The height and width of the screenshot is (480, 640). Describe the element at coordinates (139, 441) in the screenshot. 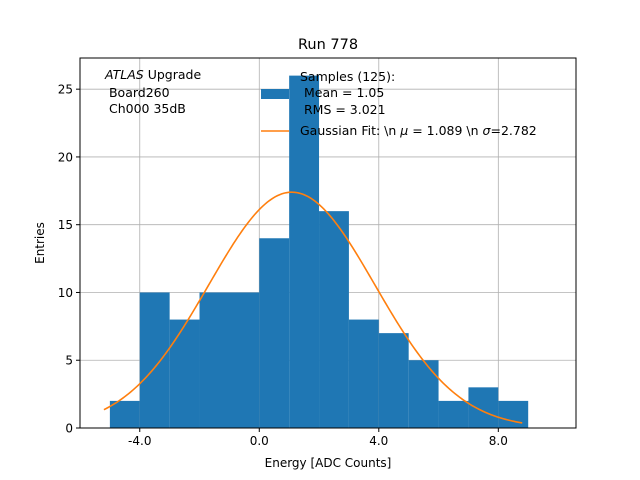

I see `x-tick-label: -4.0` at that location.